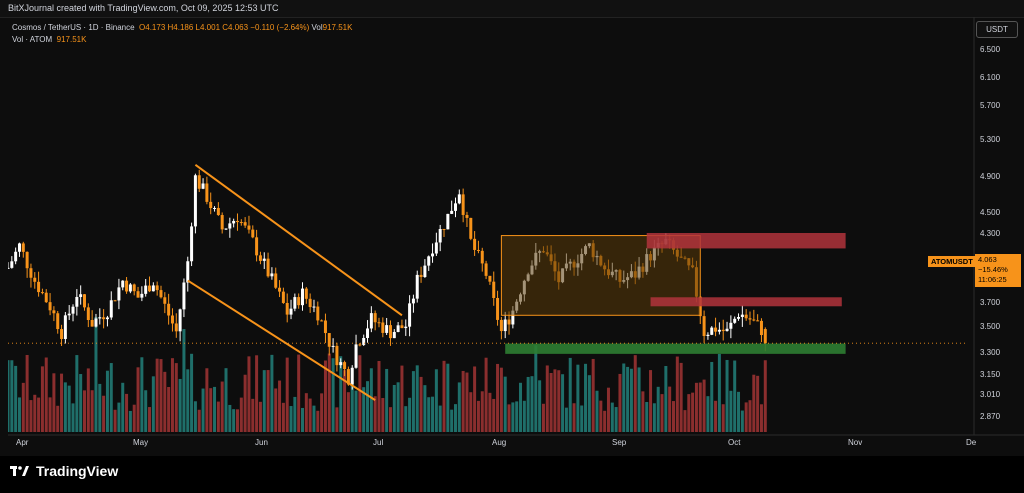 This screenshot has width=1024, height=493. Describe the element at coordinates (281, 340) in the screenshot. I see `channel-line-lower` at that location.